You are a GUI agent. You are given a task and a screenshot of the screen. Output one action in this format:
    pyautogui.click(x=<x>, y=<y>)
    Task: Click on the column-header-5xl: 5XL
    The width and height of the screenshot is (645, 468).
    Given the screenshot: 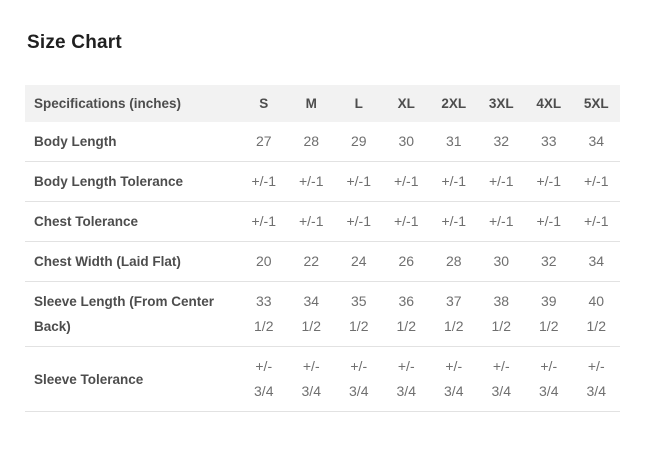 What is the action you would take?
    pyautogui.click(x=596, y=103)
    